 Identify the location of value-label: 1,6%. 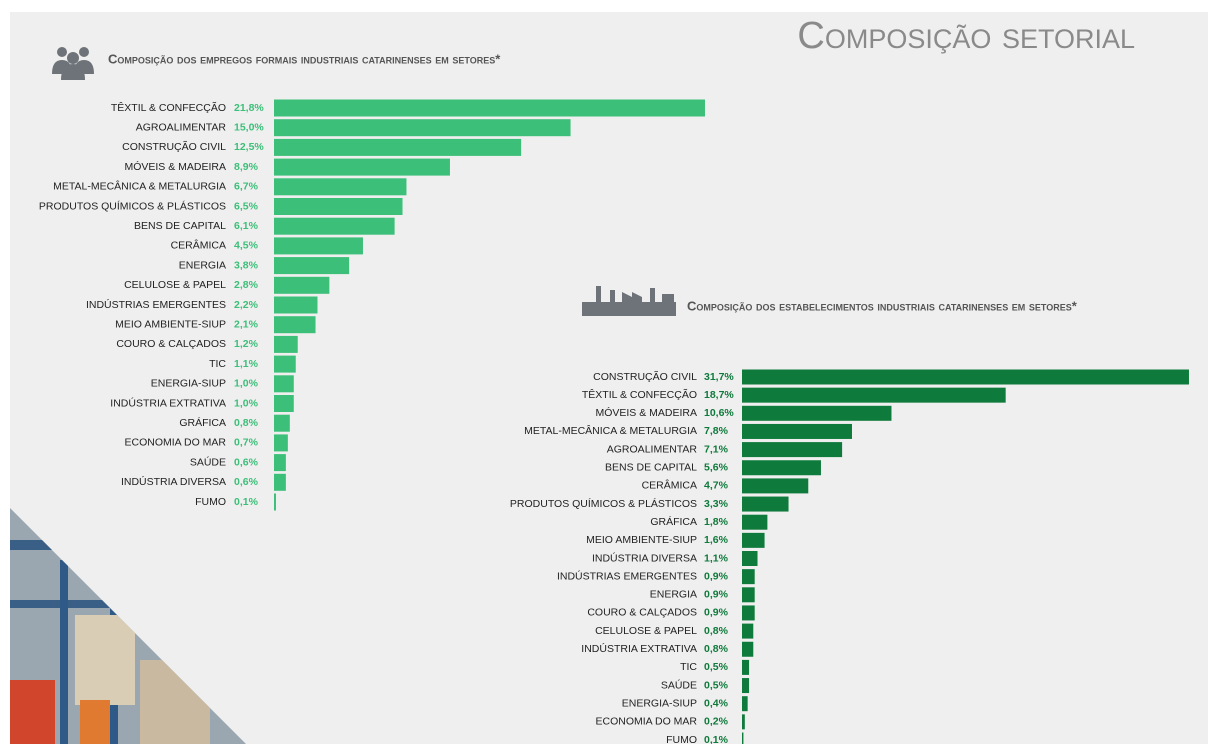
(716, 540).